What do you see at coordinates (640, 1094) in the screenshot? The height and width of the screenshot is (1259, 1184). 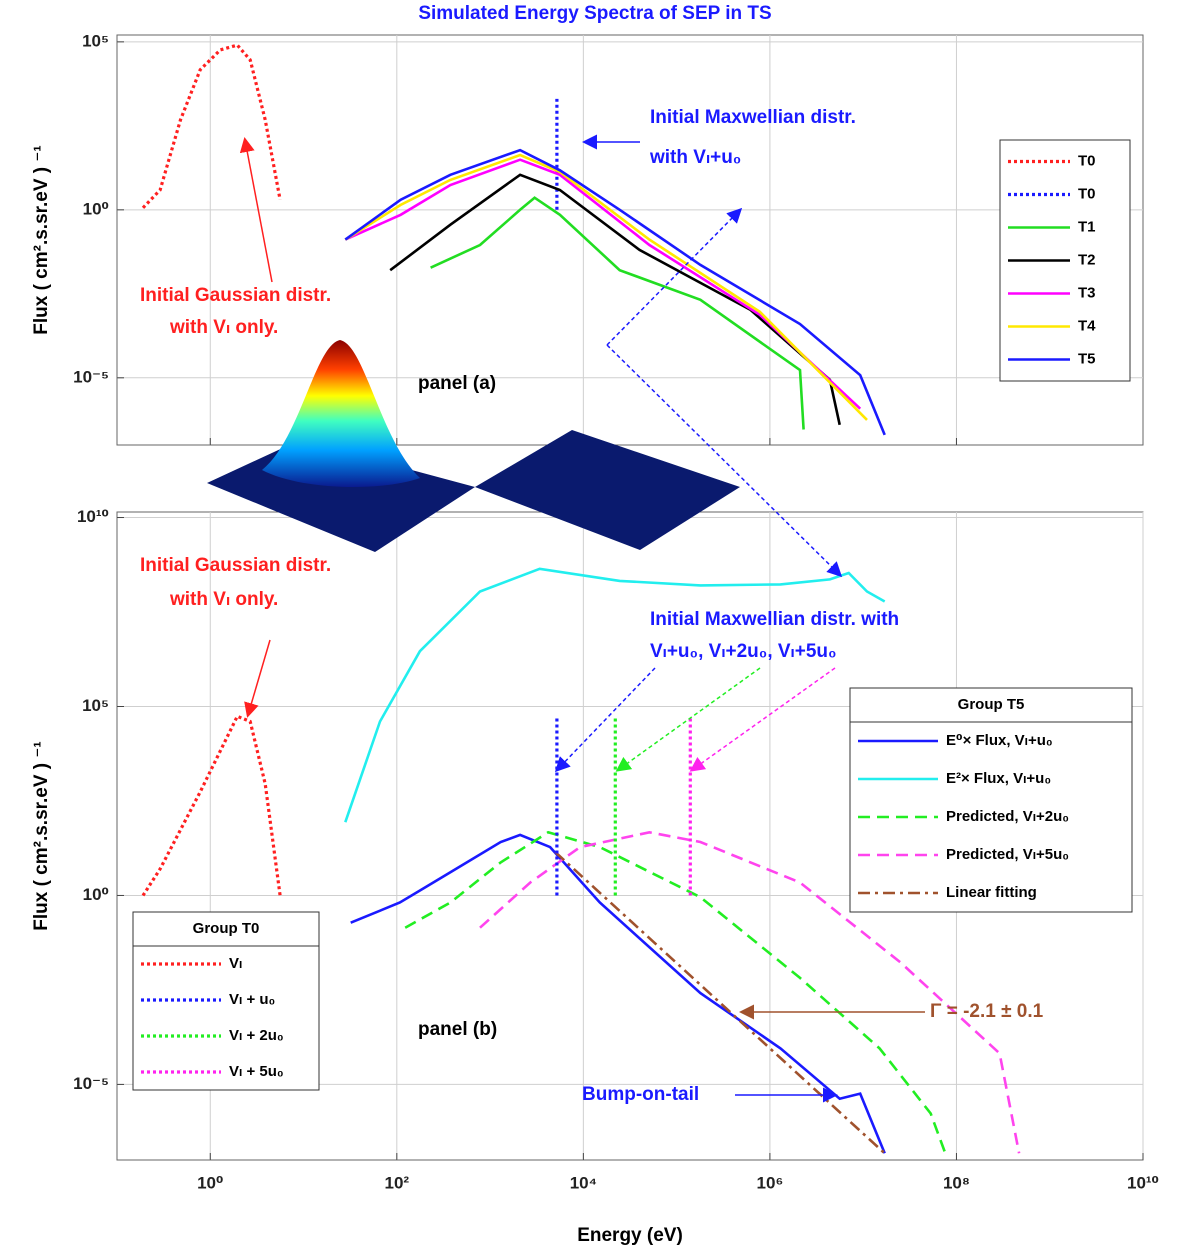 I see `annotation: Bump-on-tail` at bounding box center [640, 1094].